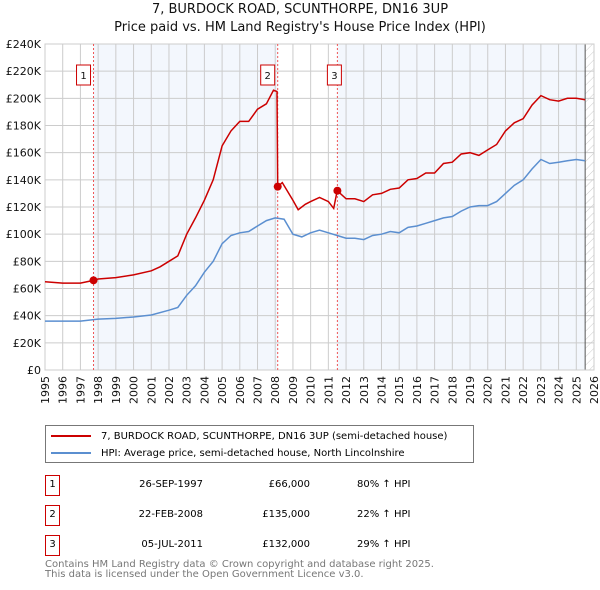 The height and width of the screenshot is (590, 600). Describe the element at coordinates (255, 515) in the screenshot. I see `sale-row: 2 22-FEB-2008 £135,000 22% ↑ HPI` at that location.